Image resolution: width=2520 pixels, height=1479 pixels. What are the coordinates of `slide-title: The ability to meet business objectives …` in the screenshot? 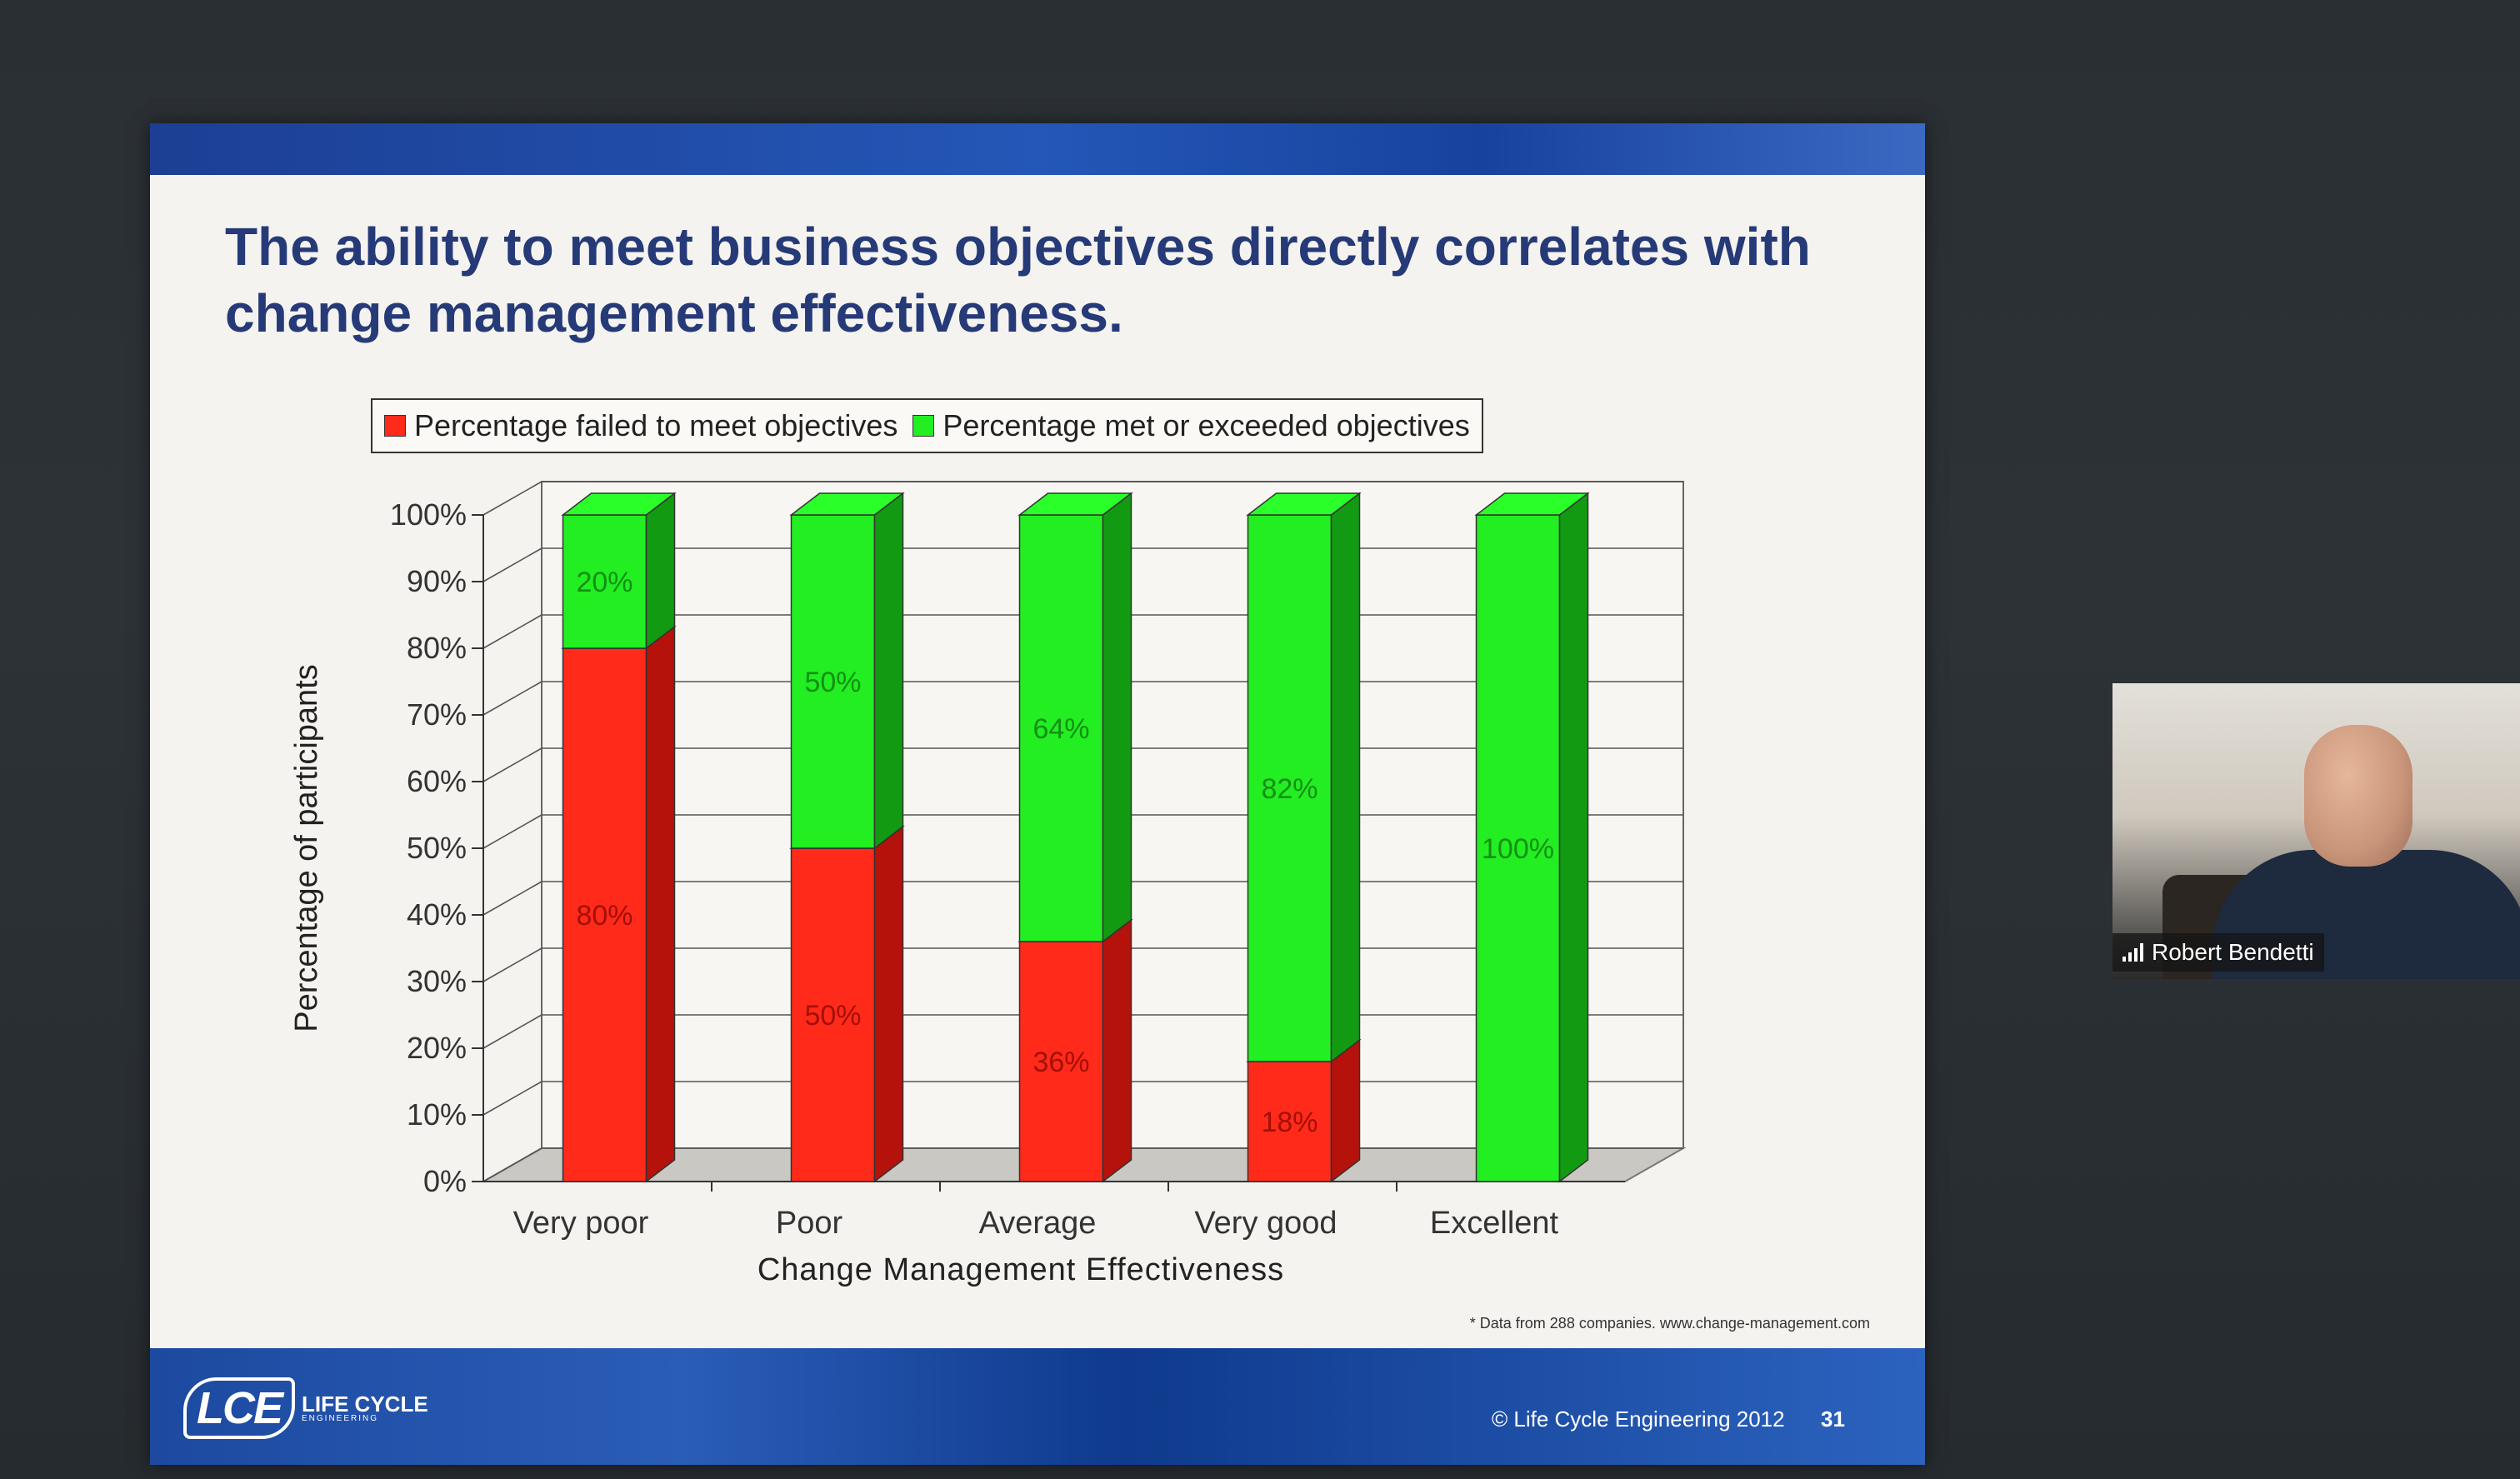 It's located at (1018, 280).